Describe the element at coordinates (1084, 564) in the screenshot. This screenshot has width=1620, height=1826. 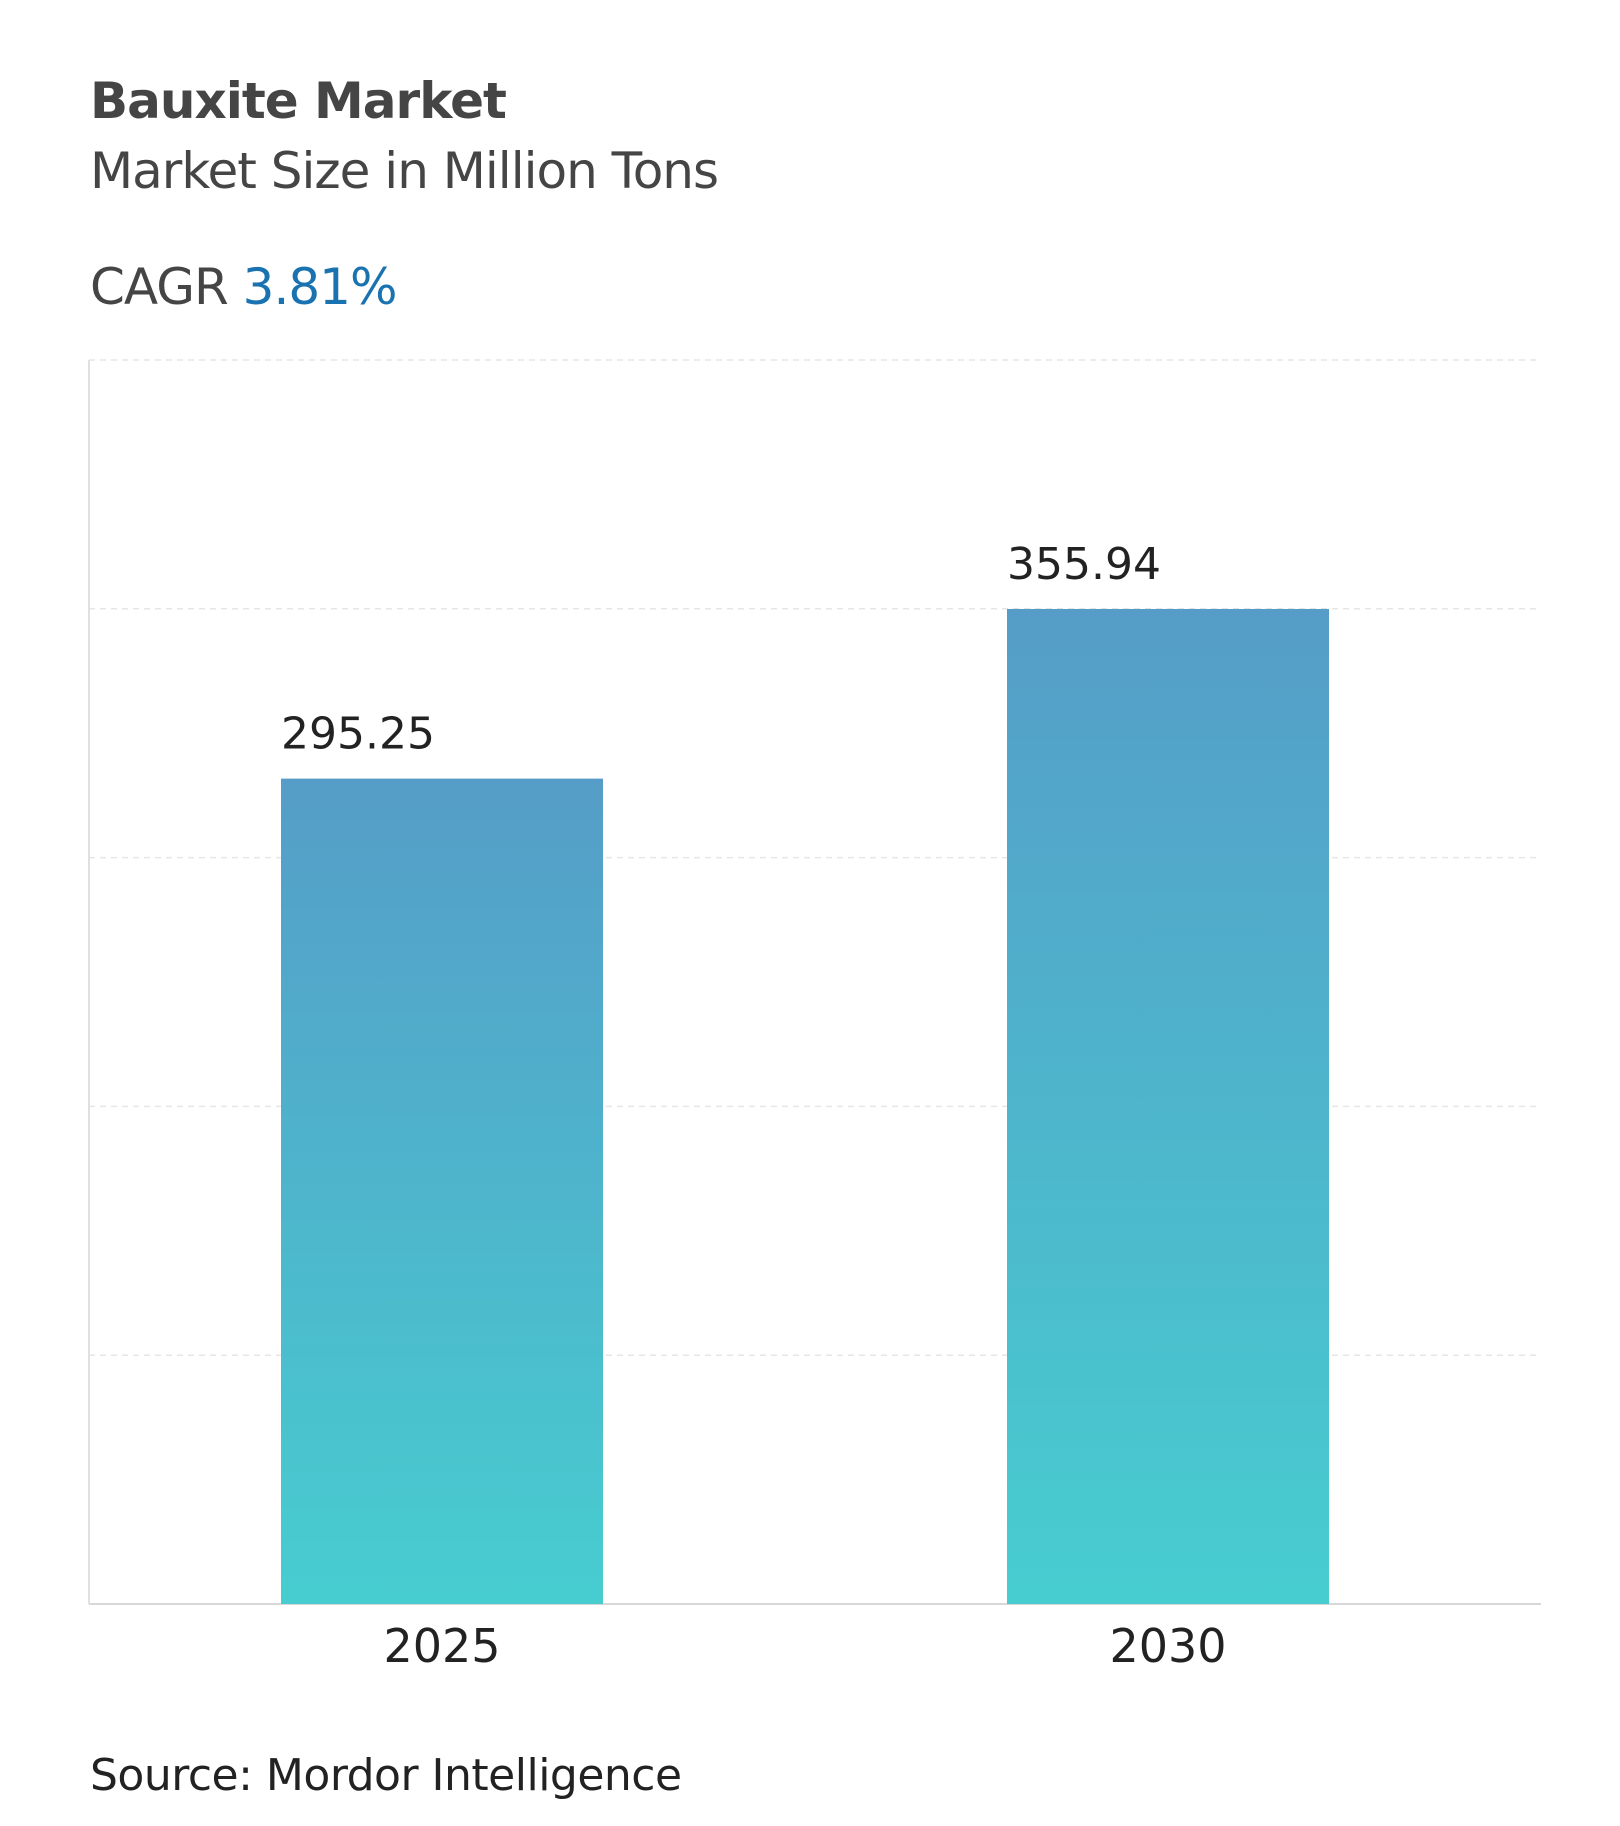
I see `data-label: 355.94` at that location.